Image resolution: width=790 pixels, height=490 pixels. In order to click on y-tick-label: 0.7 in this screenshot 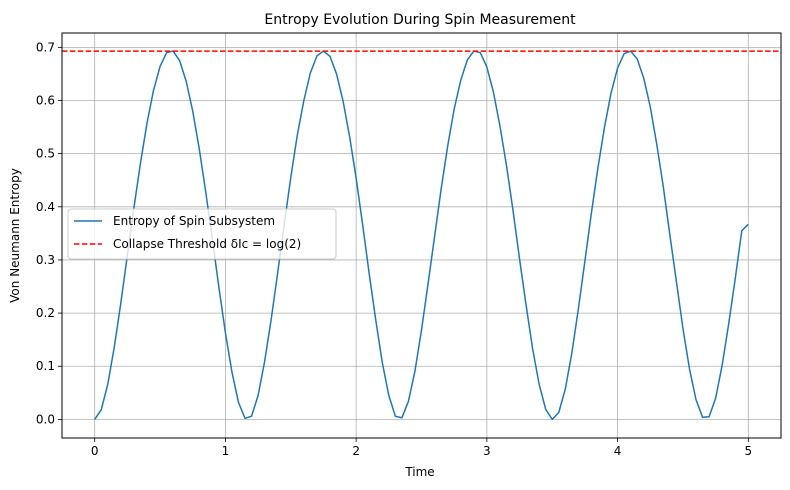, I will do `click(45, 47)`.